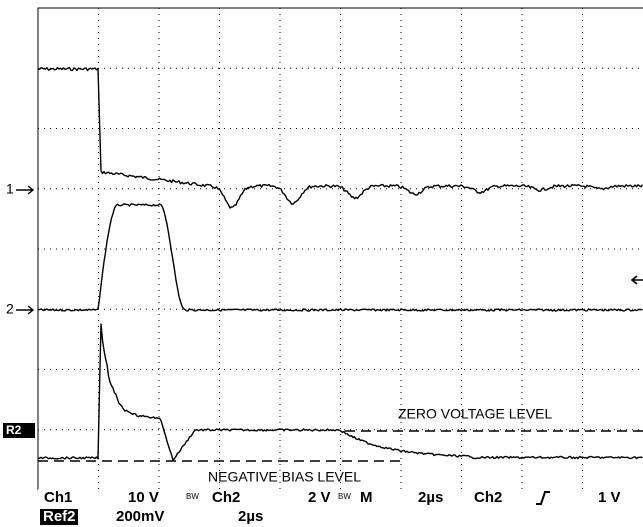 The height and width of the screenshot is (527, 643). What do you see at coordinates (609, 497) in the screenshot?
I see `trigger-level: 1 V` at bounding box center [609, 497].